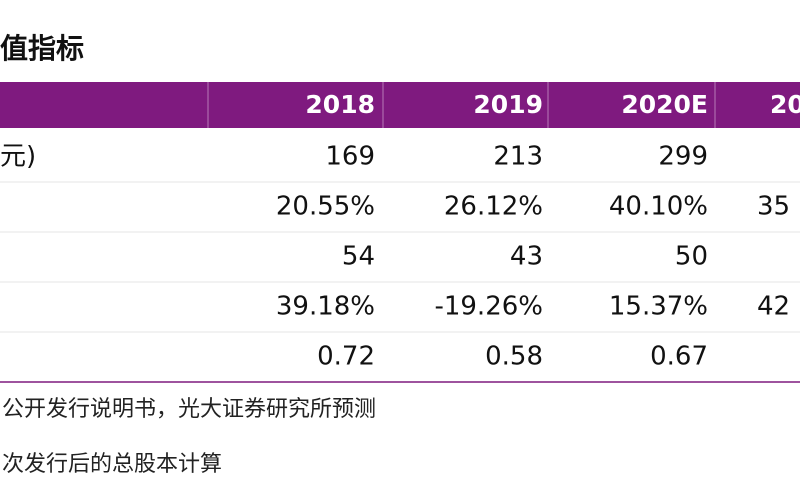 Image resolution: width=800 pixels, height=500 pixels. What do you see at coordinates (350, 157) in the screenshot?
I see `table-cell: 169` at bounding box center [350, 157].